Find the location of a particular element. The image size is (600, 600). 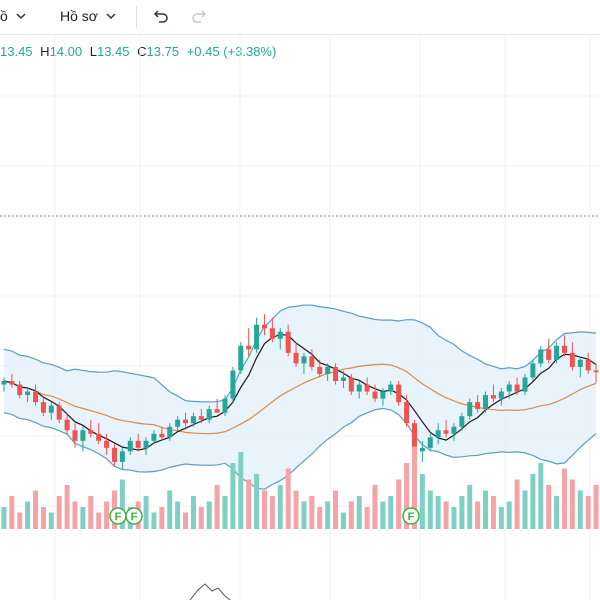

sub-indicator-line is located at coordinates (210, 591).